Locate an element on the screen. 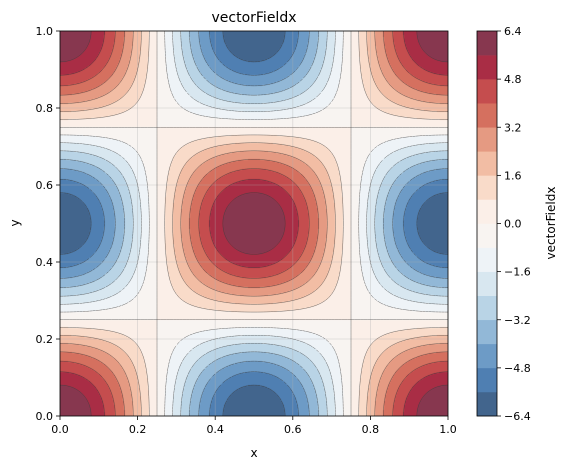 The height and width of the screenshot is (474, 569). colorbar-tick-label: −6.4 is located at coordinates (517, 416).